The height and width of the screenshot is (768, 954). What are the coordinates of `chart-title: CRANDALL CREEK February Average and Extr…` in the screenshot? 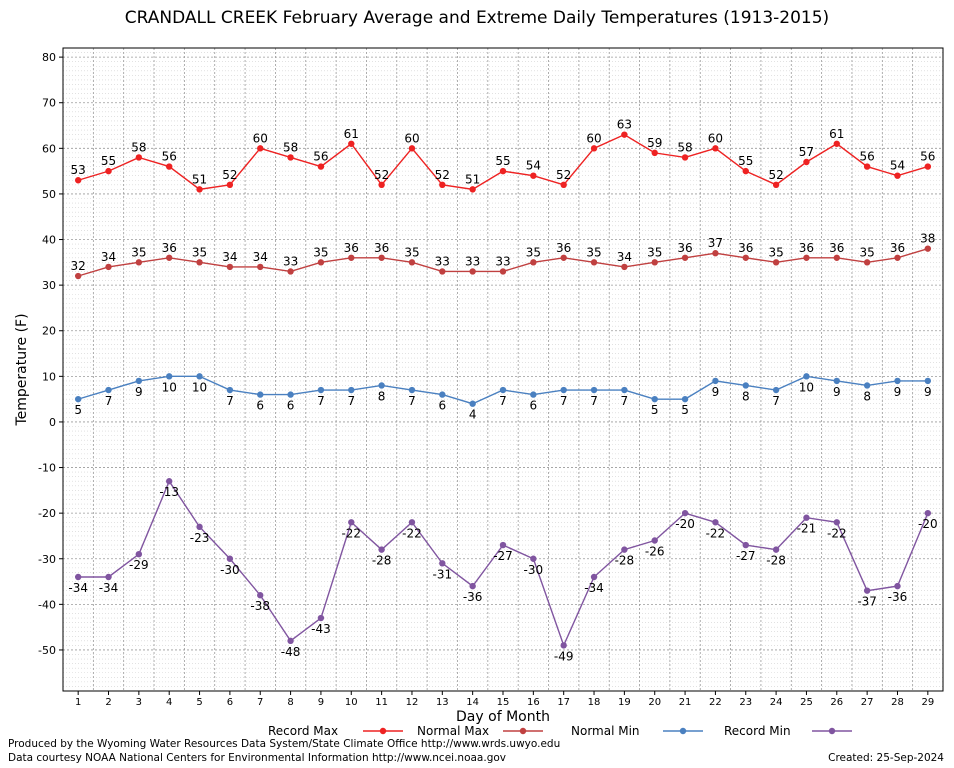 It's located at (477, 18).